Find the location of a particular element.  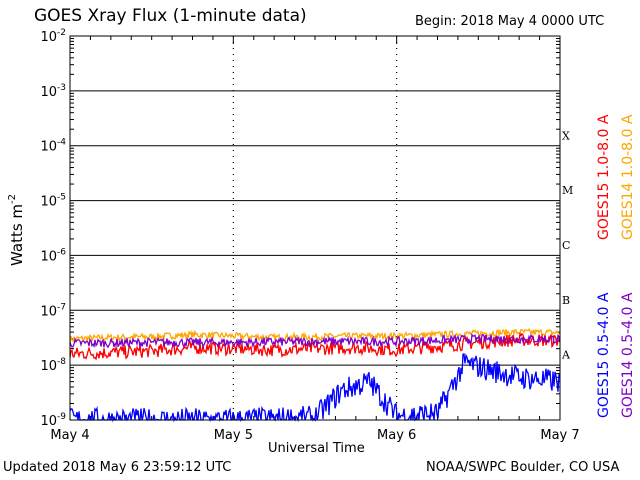

y-tick-label: 10⁻⁵ is located at coordinates (53, 201).